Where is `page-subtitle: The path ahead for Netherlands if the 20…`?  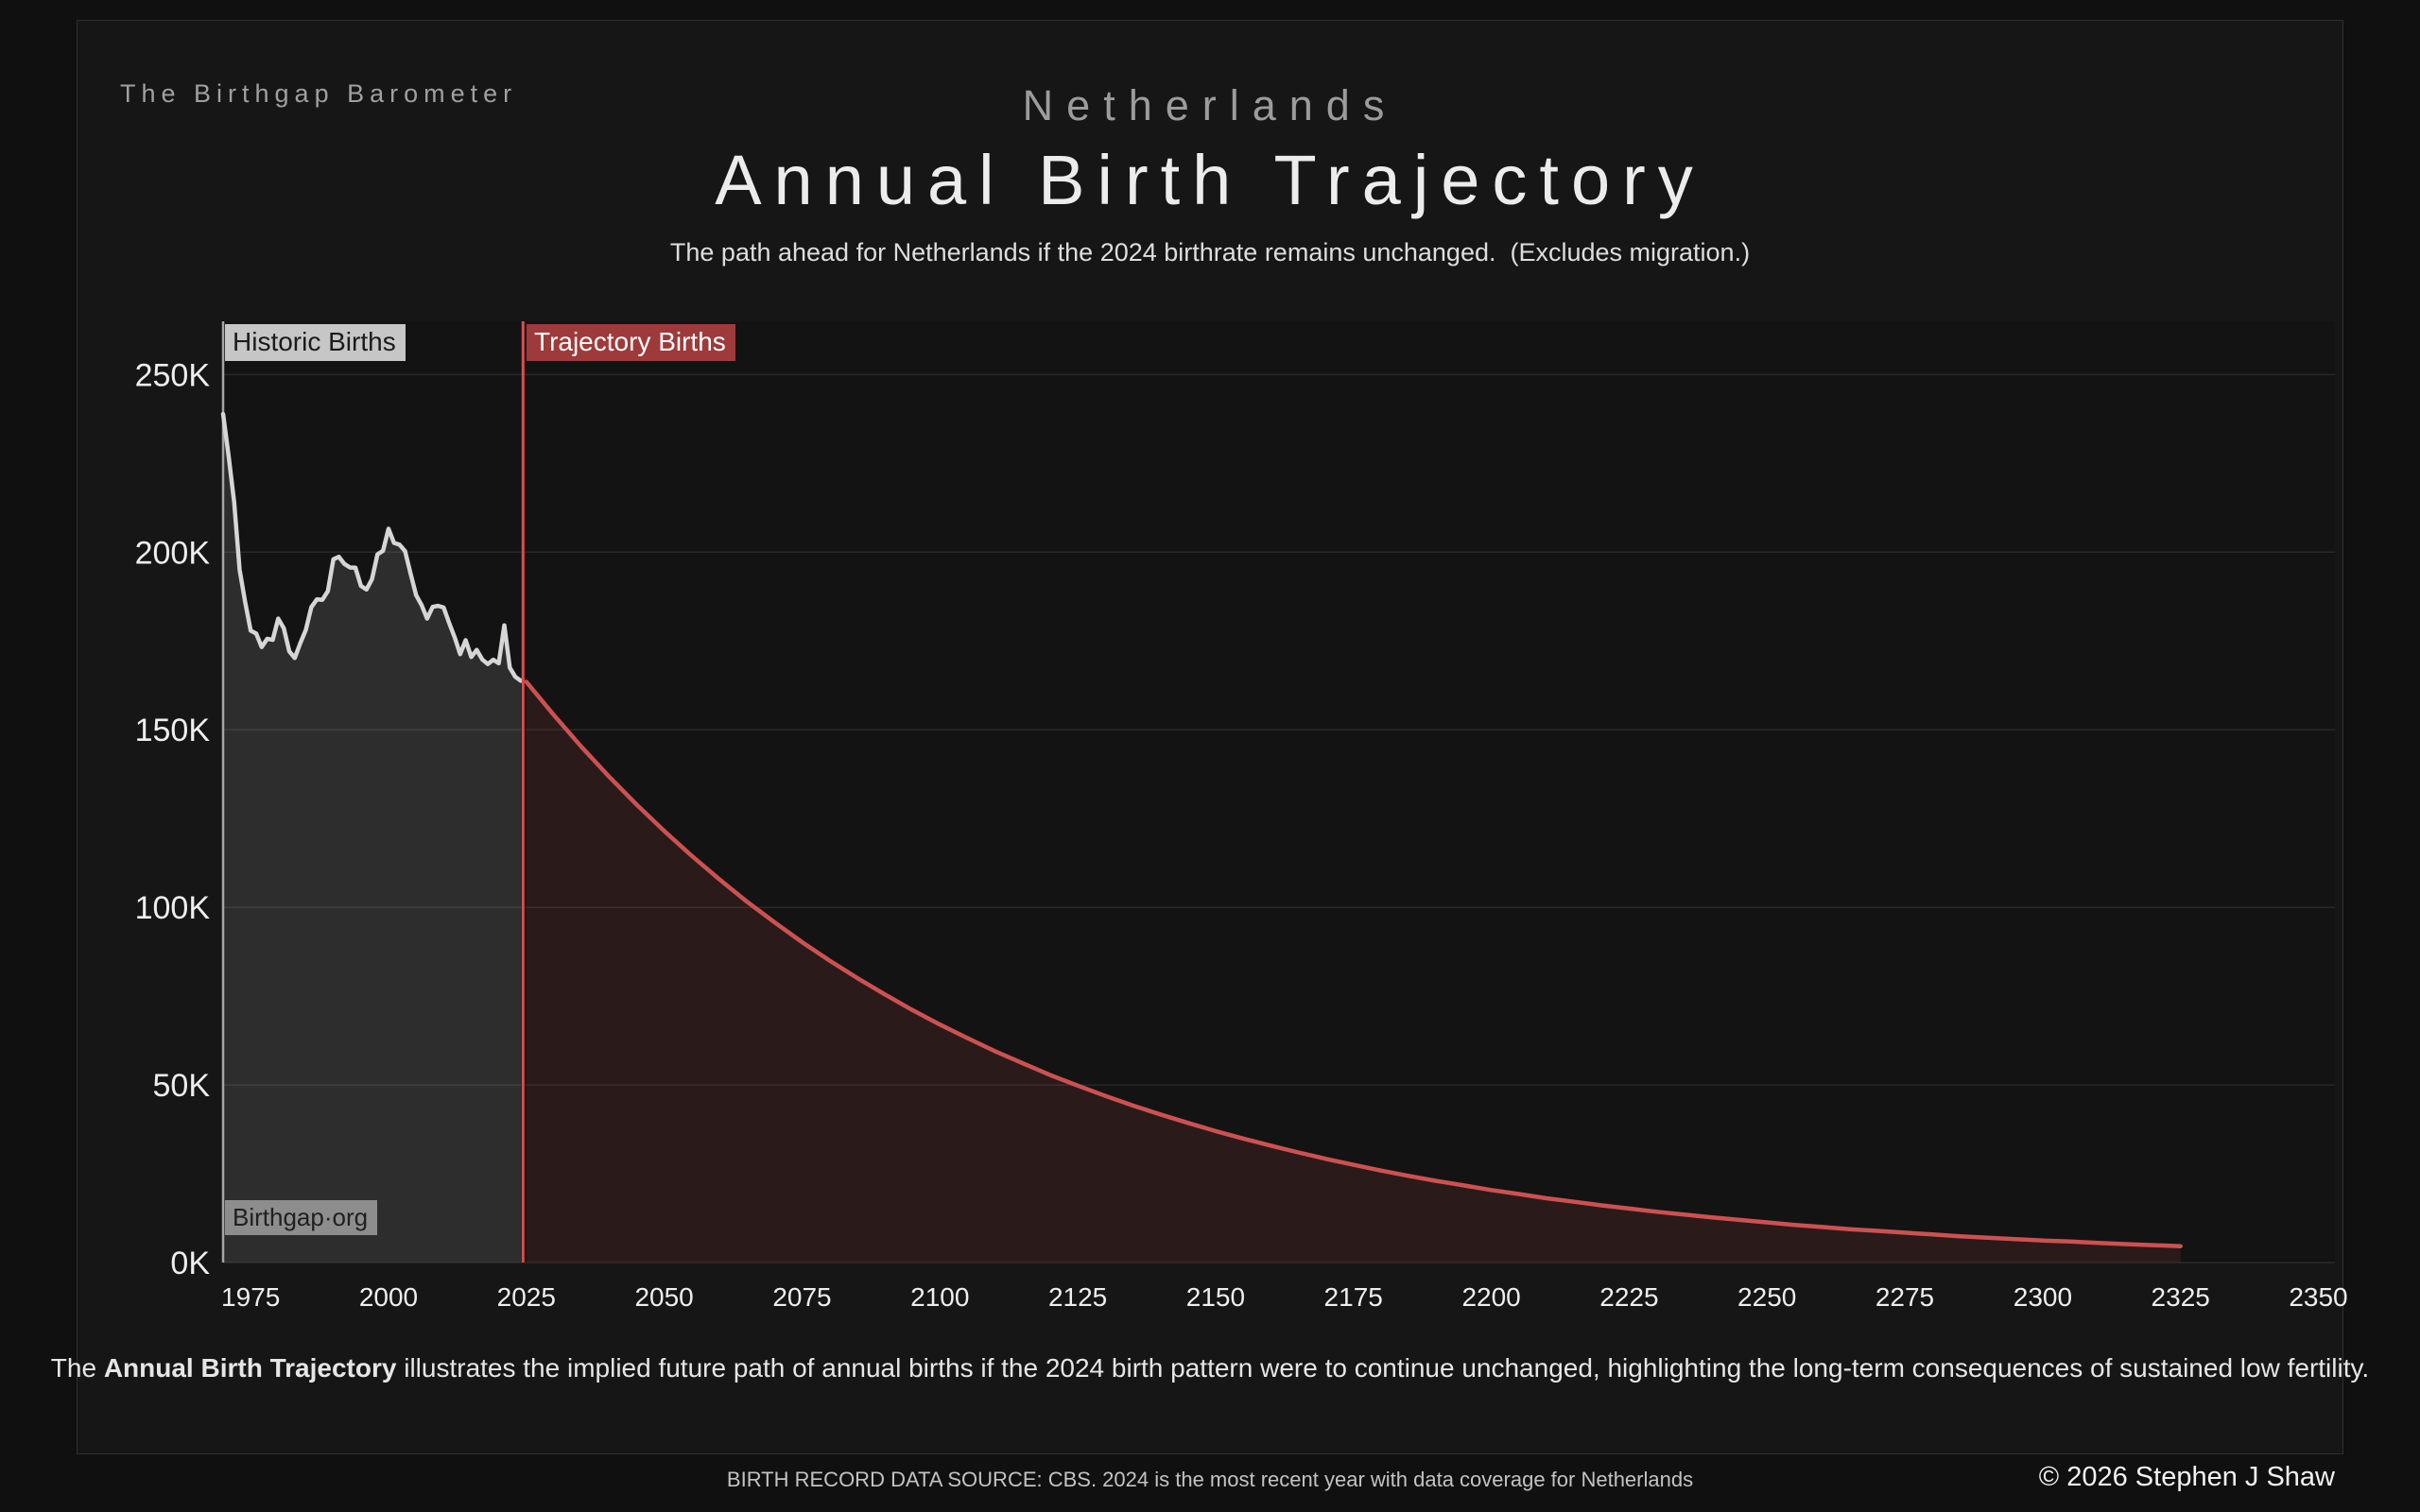
page-subtitle: The path ahead for Netherlands if the 20… is located at coordinates (1210, 252).